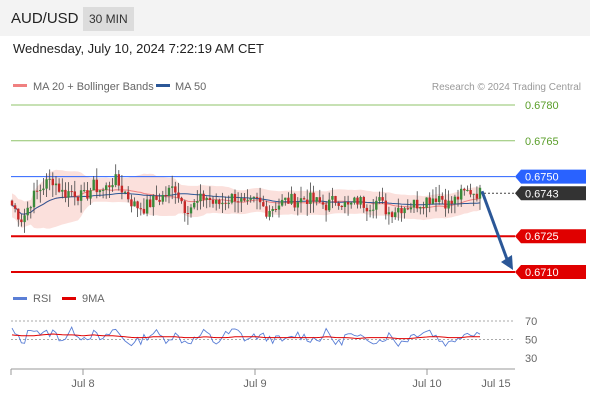 The height and width of the screenshot is (400, 590). Describe the element at coordinates (426, 384) in the screenshot. I see `x-tick-label-2: Jul 10` at that location.